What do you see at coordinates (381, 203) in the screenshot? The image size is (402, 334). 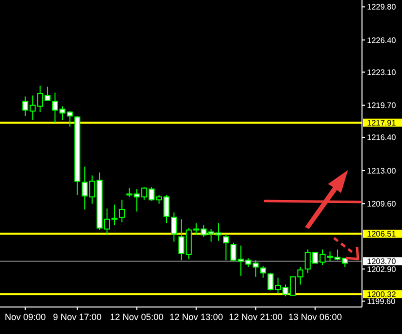 I see `y-tick-label: 1209.60` at bounding box center [381, 203].